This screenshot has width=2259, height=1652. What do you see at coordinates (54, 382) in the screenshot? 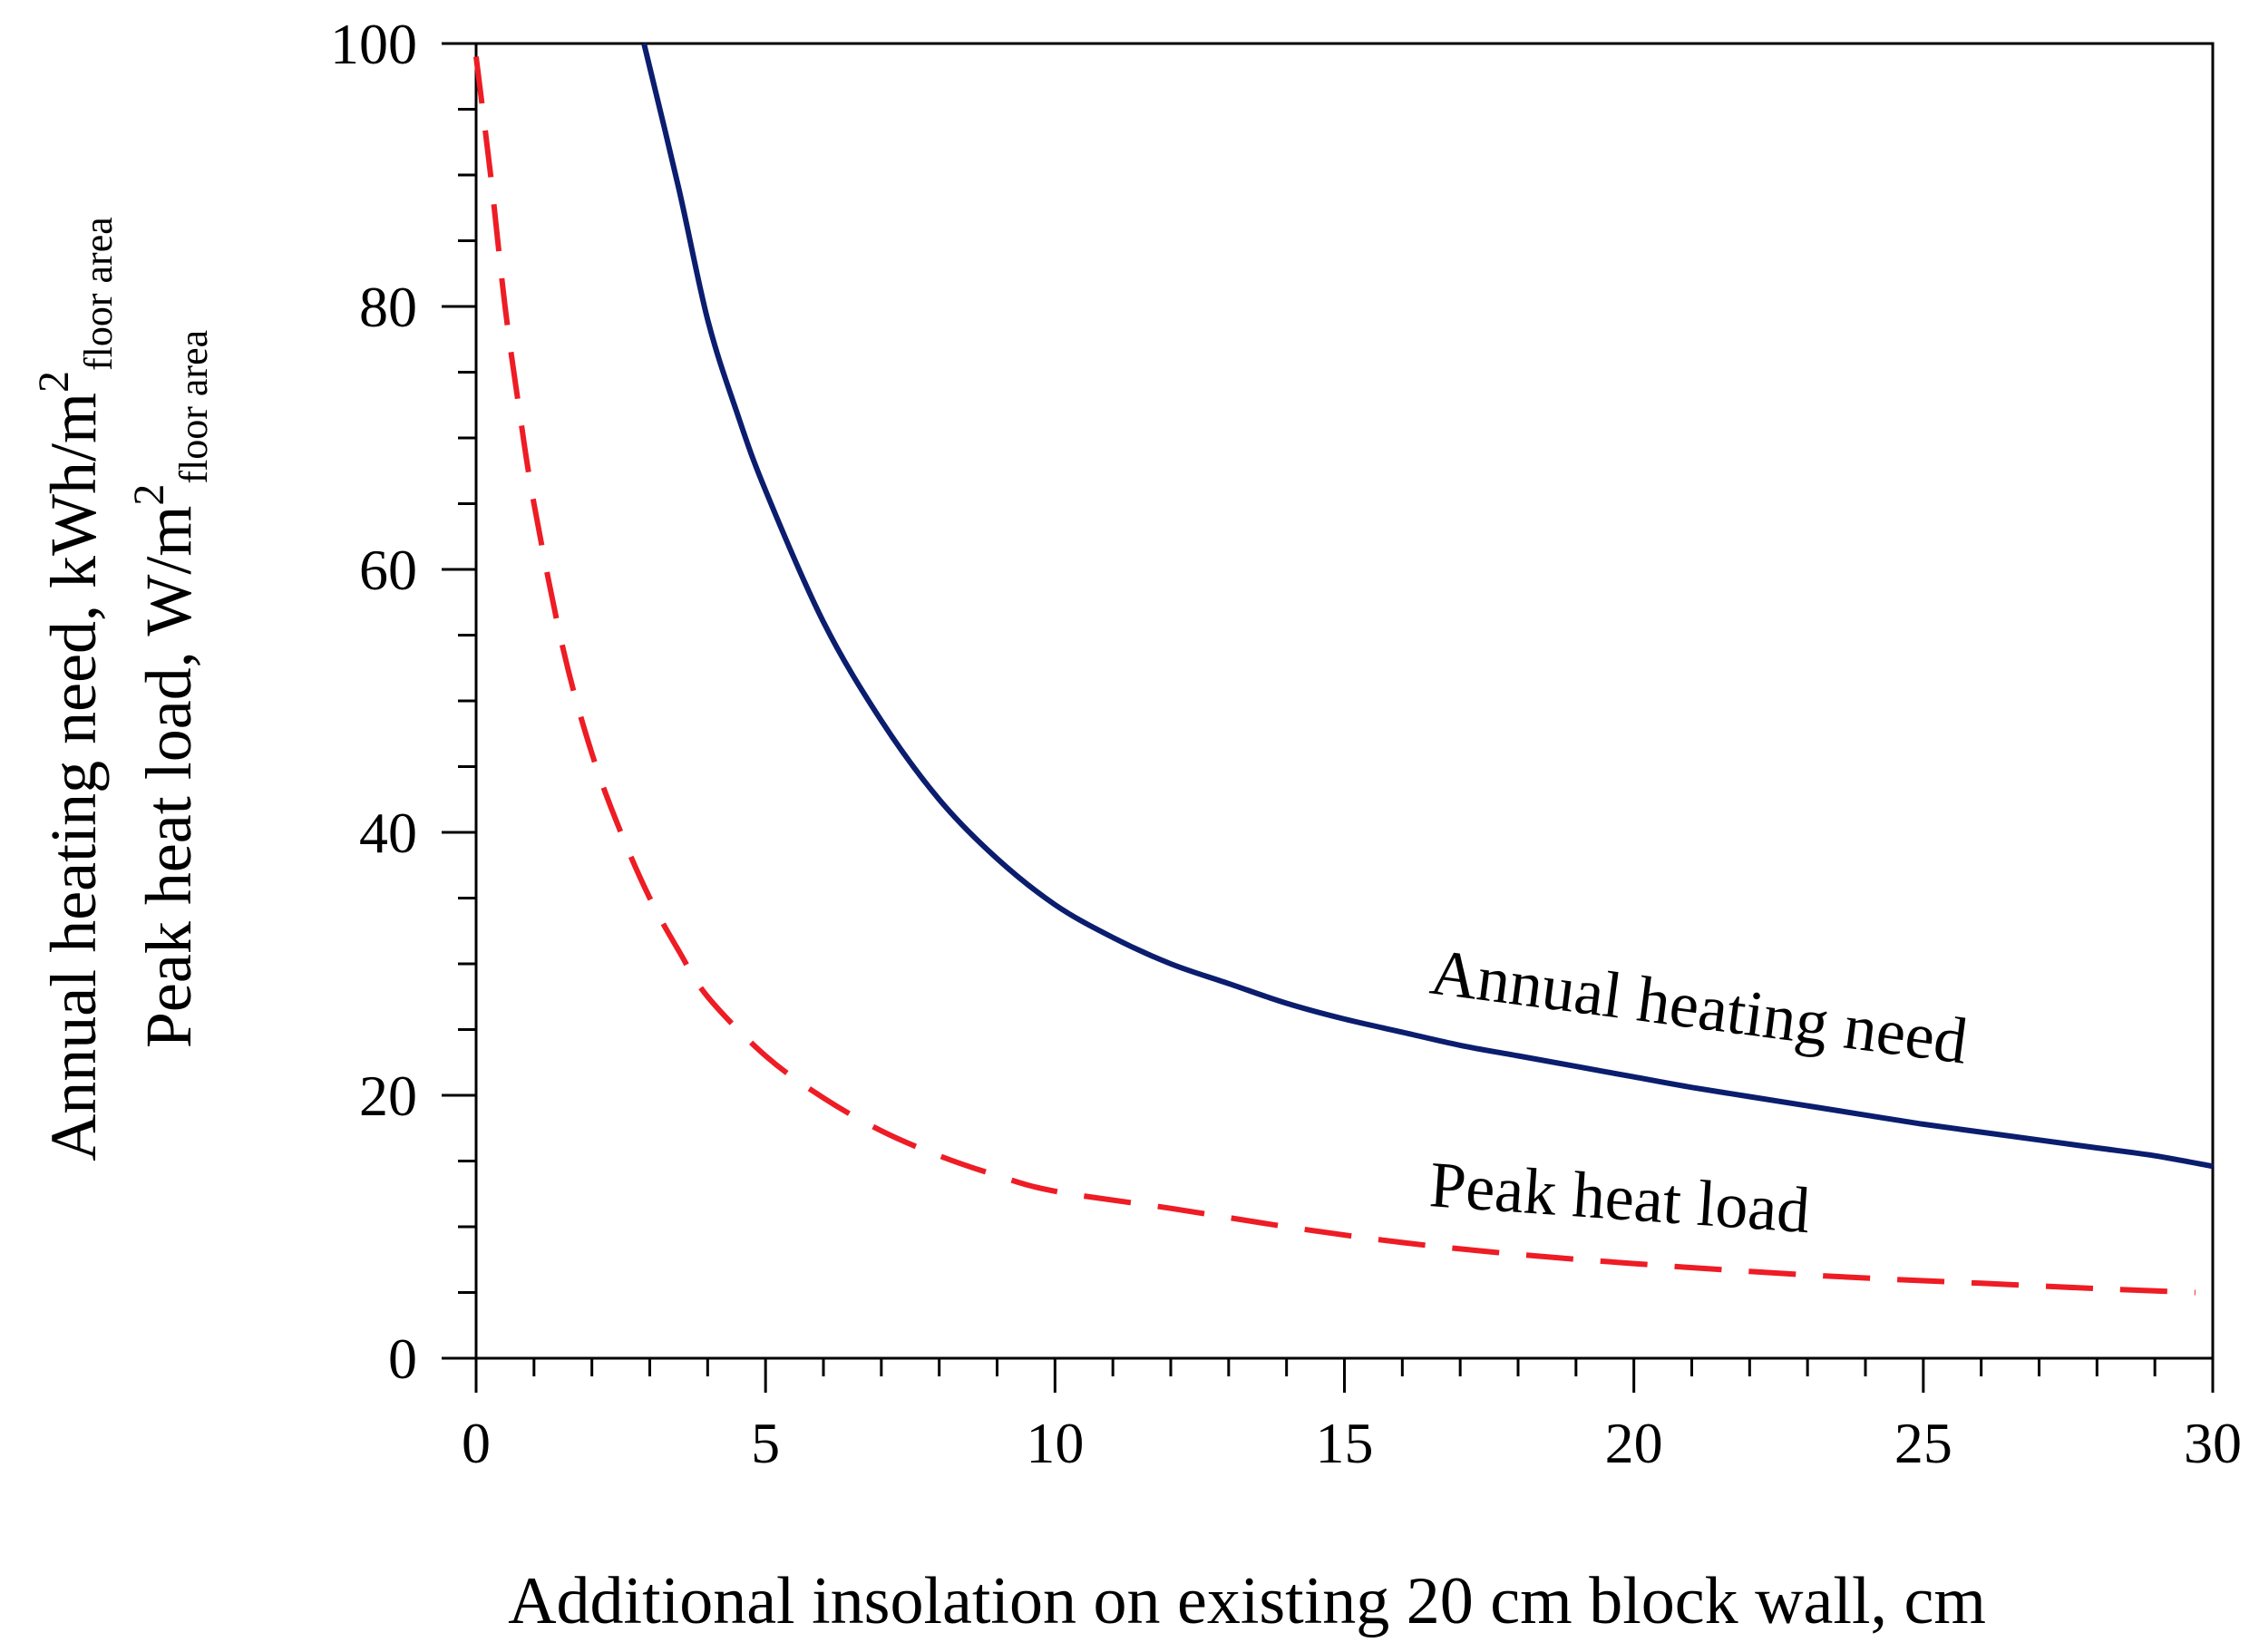
I see `y-title-1-sup: 2` at bounding box center [54, 382].